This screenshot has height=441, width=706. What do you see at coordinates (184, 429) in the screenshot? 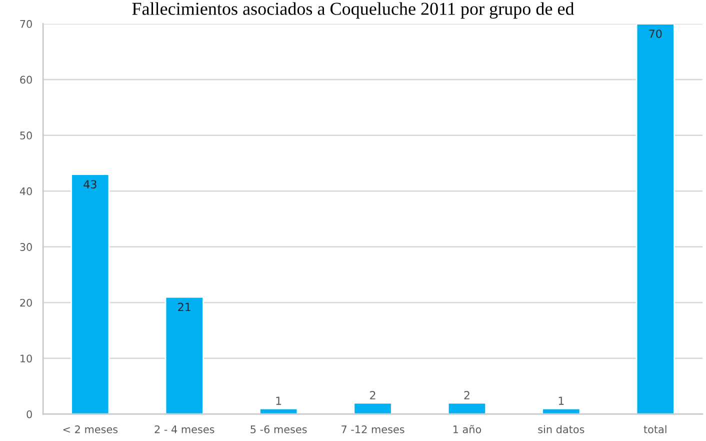
I see `x-tick-label: 2 - 4 meses` at bounding box center [184, 429].